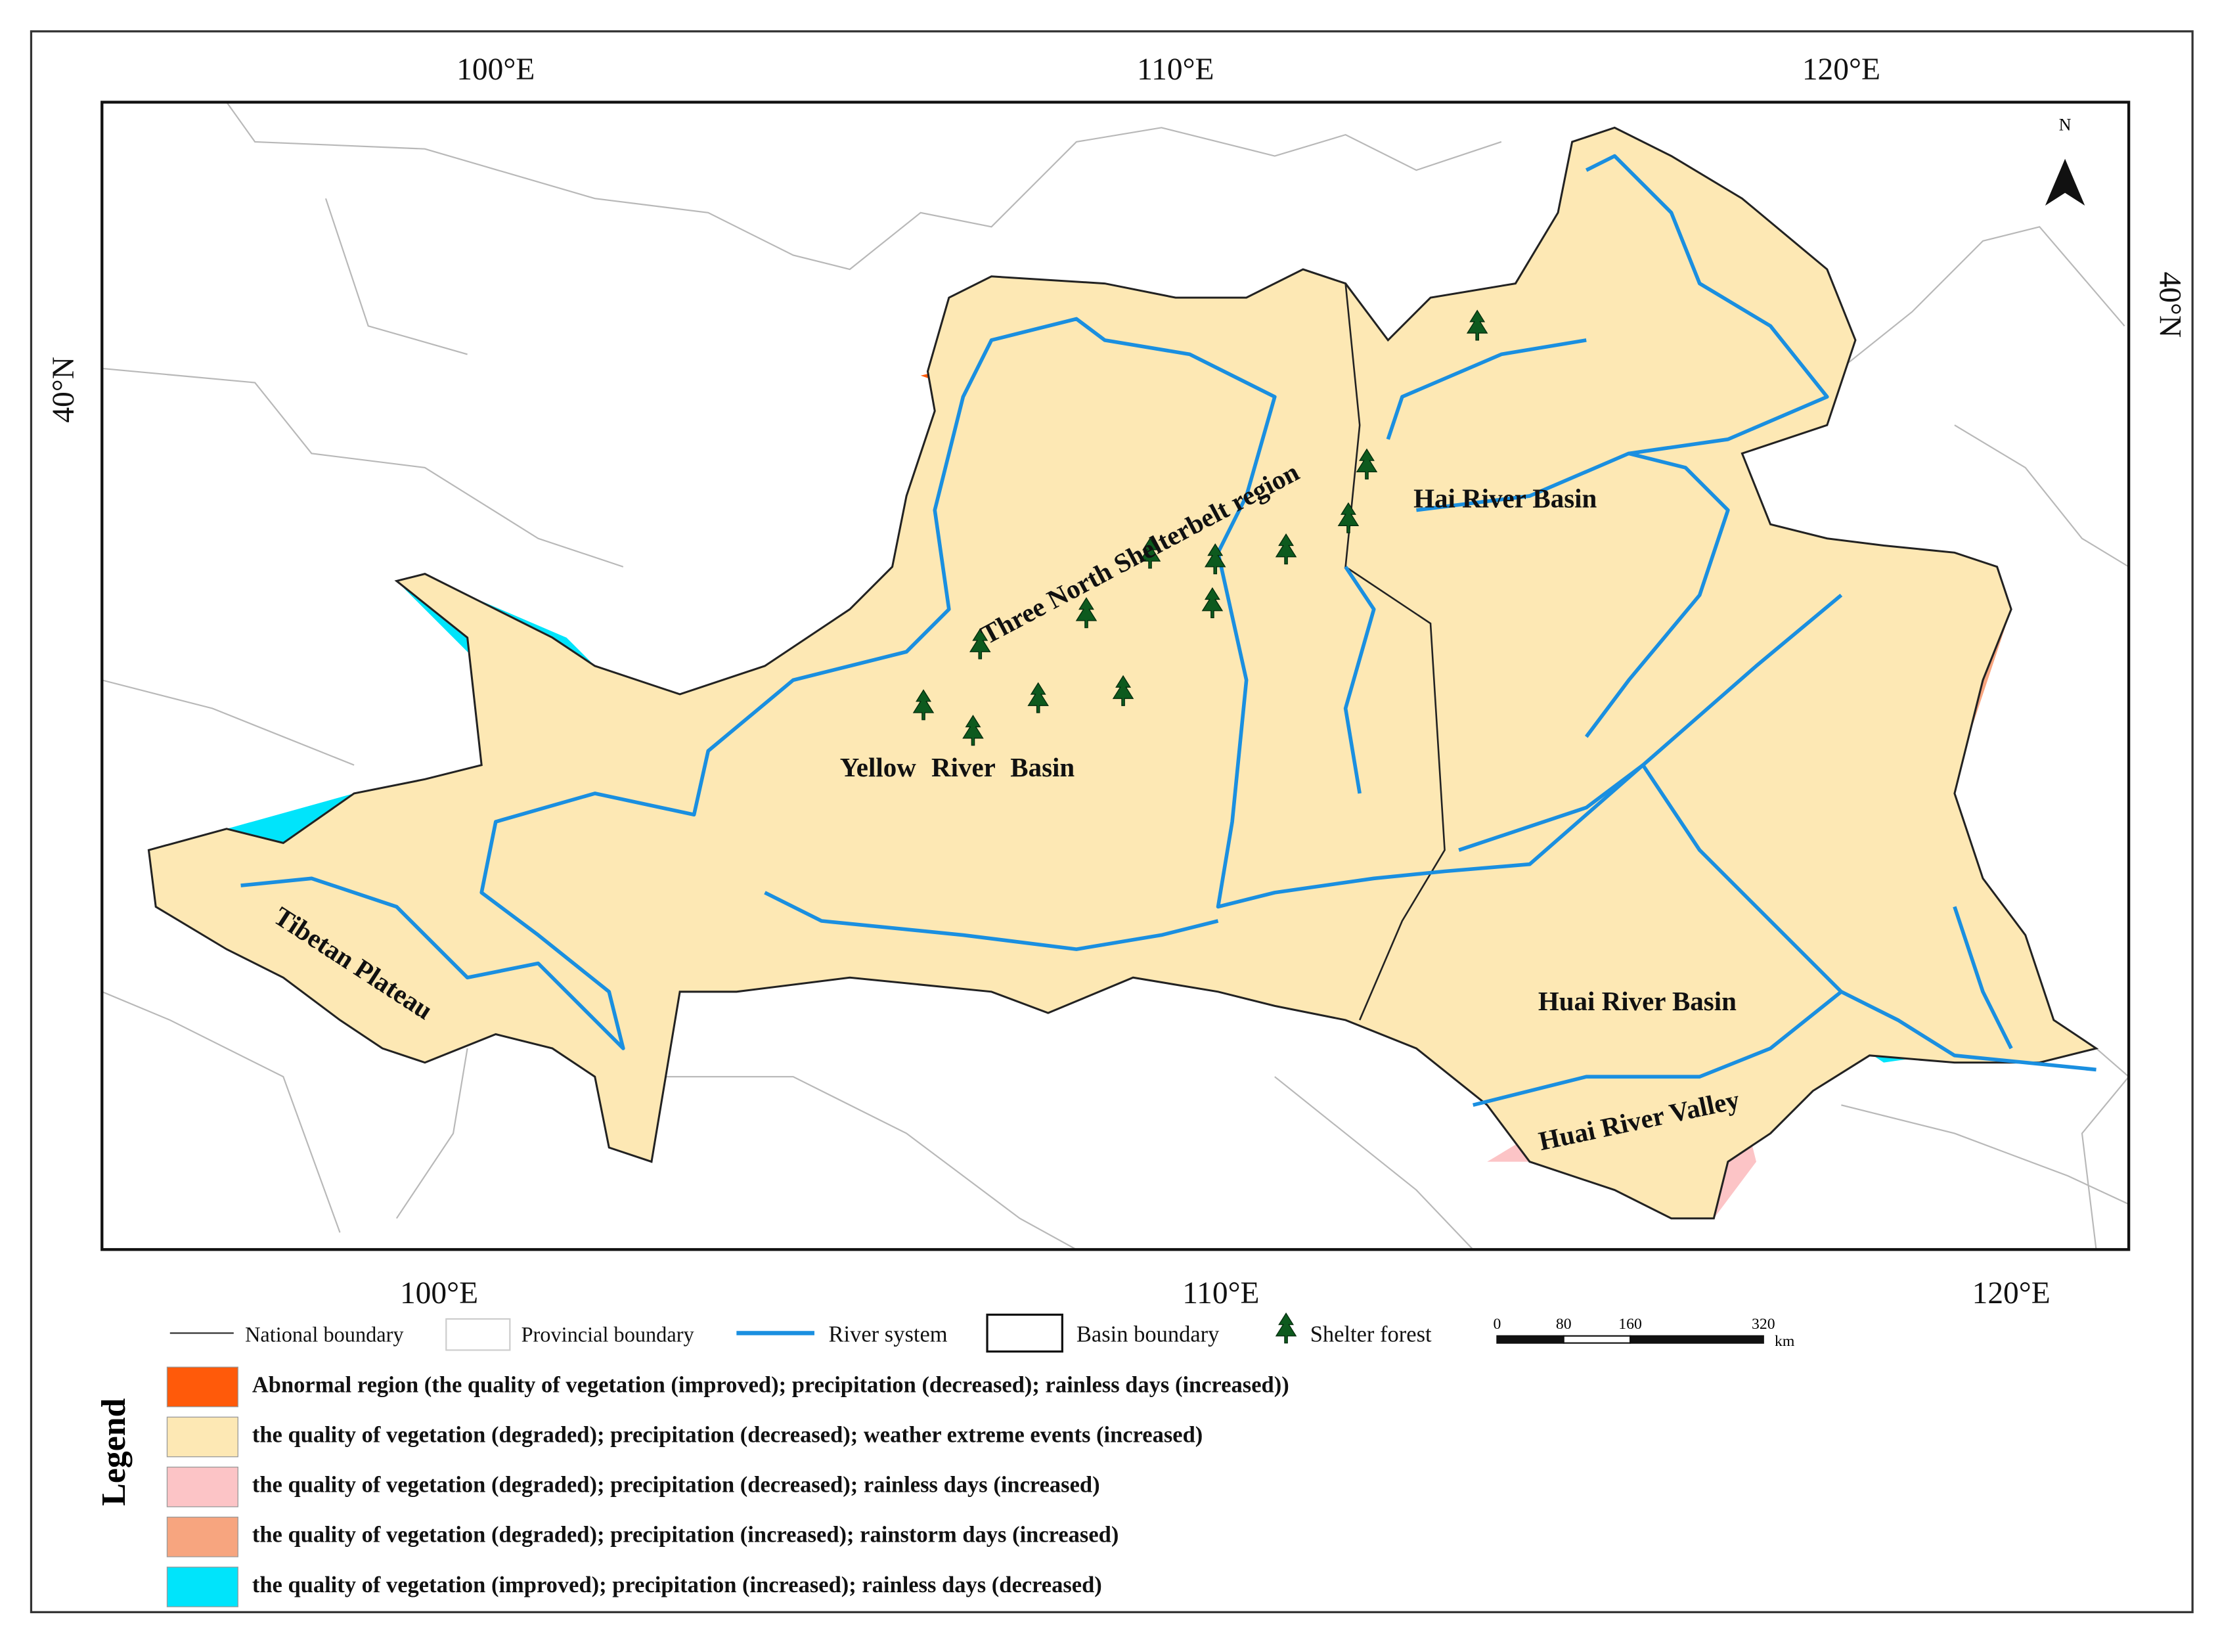  Describe the element at coordinates (114, 1452) in the screenshot. I see `legend-title: Legend` at that location.